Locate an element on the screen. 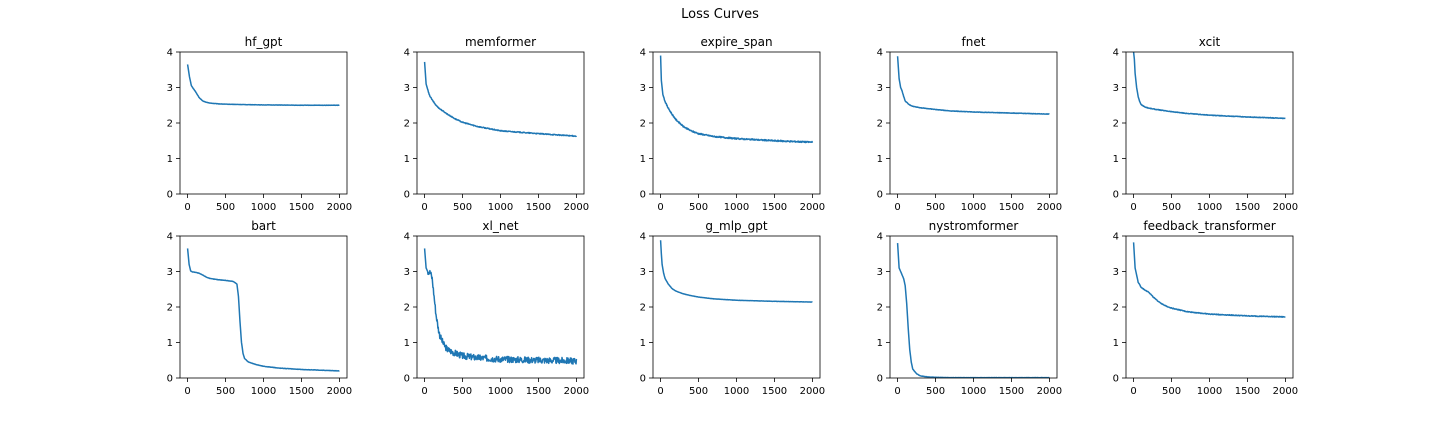  subplot-xcit: xcit 0 500 1000 1500 2000 0 1 2 3 4 is located at coordinates (1206, 124).